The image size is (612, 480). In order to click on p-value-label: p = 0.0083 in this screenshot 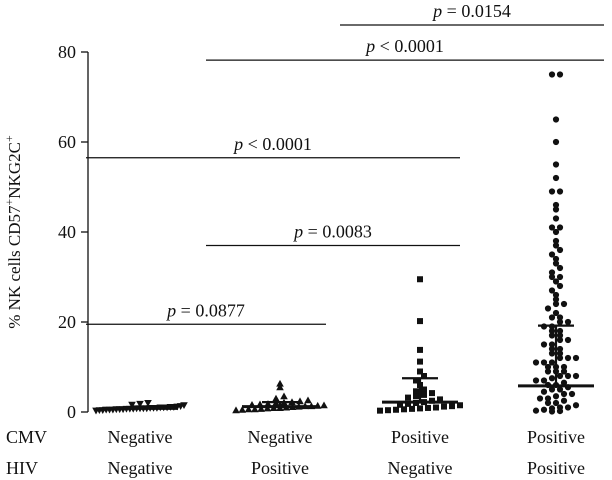, I will do `click(332, 232)`.